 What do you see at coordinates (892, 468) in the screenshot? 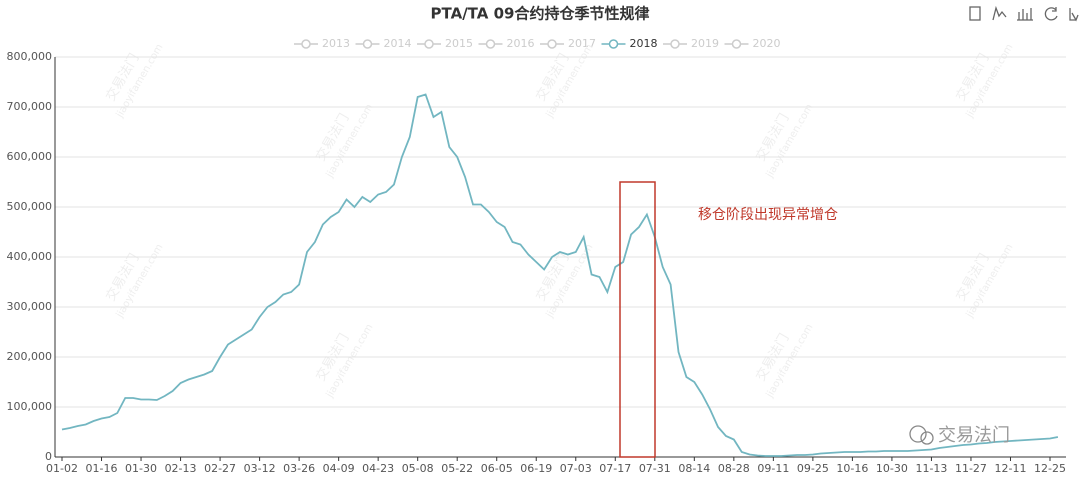
I see `x-tick-label: 10-30` at bounding box center [892, 468].